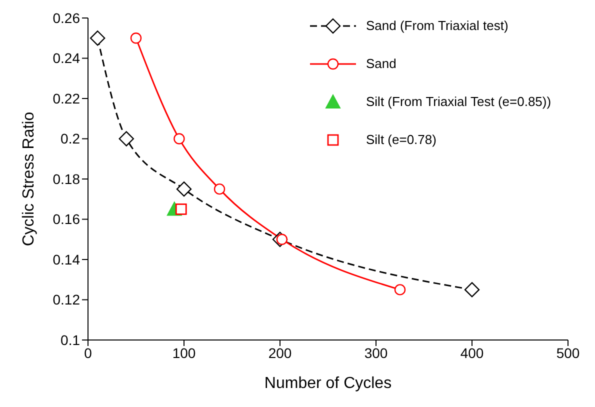  I want to click on y-tick-label: 0.1, so click(70, 340).